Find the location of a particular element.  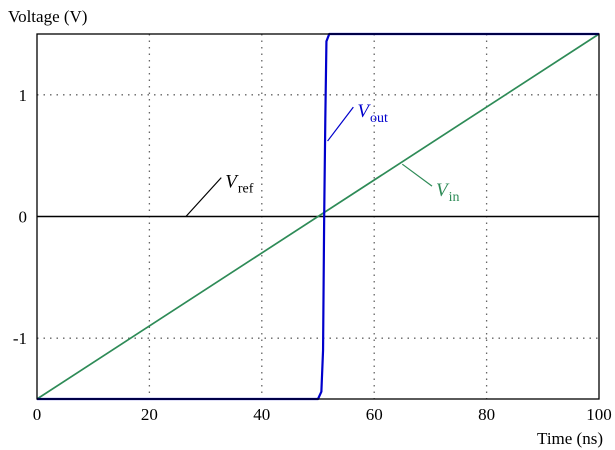

annotation-subscript-vin: in is located at coordinates (454, 197).